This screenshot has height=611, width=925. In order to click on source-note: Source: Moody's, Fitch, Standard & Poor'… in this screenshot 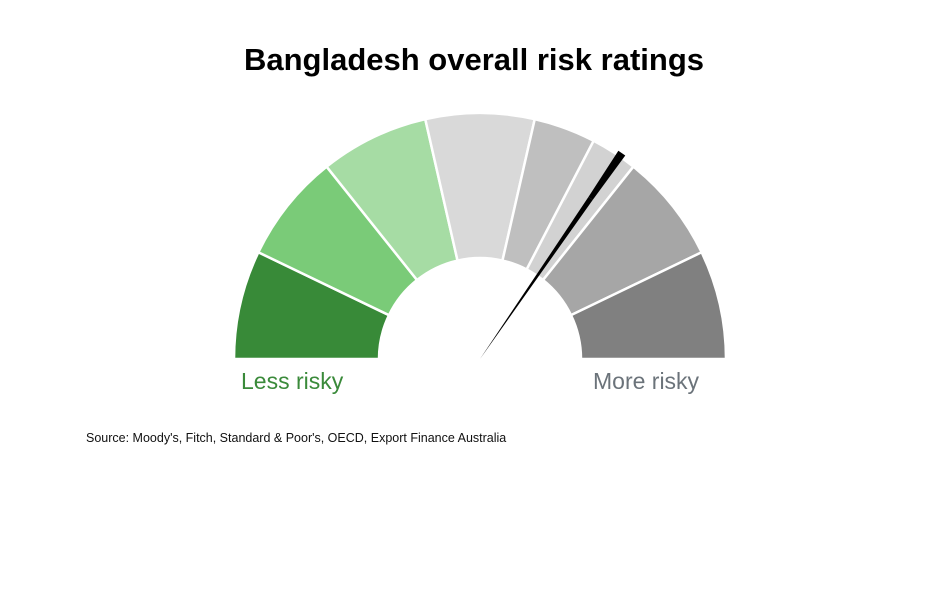, I will do `click(296, 438)`.